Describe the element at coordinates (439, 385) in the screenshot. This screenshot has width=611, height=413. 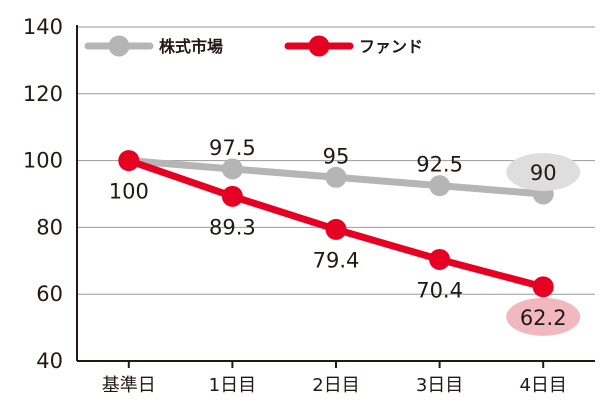
I see `x-tick-label-3: 3日目` at that location.